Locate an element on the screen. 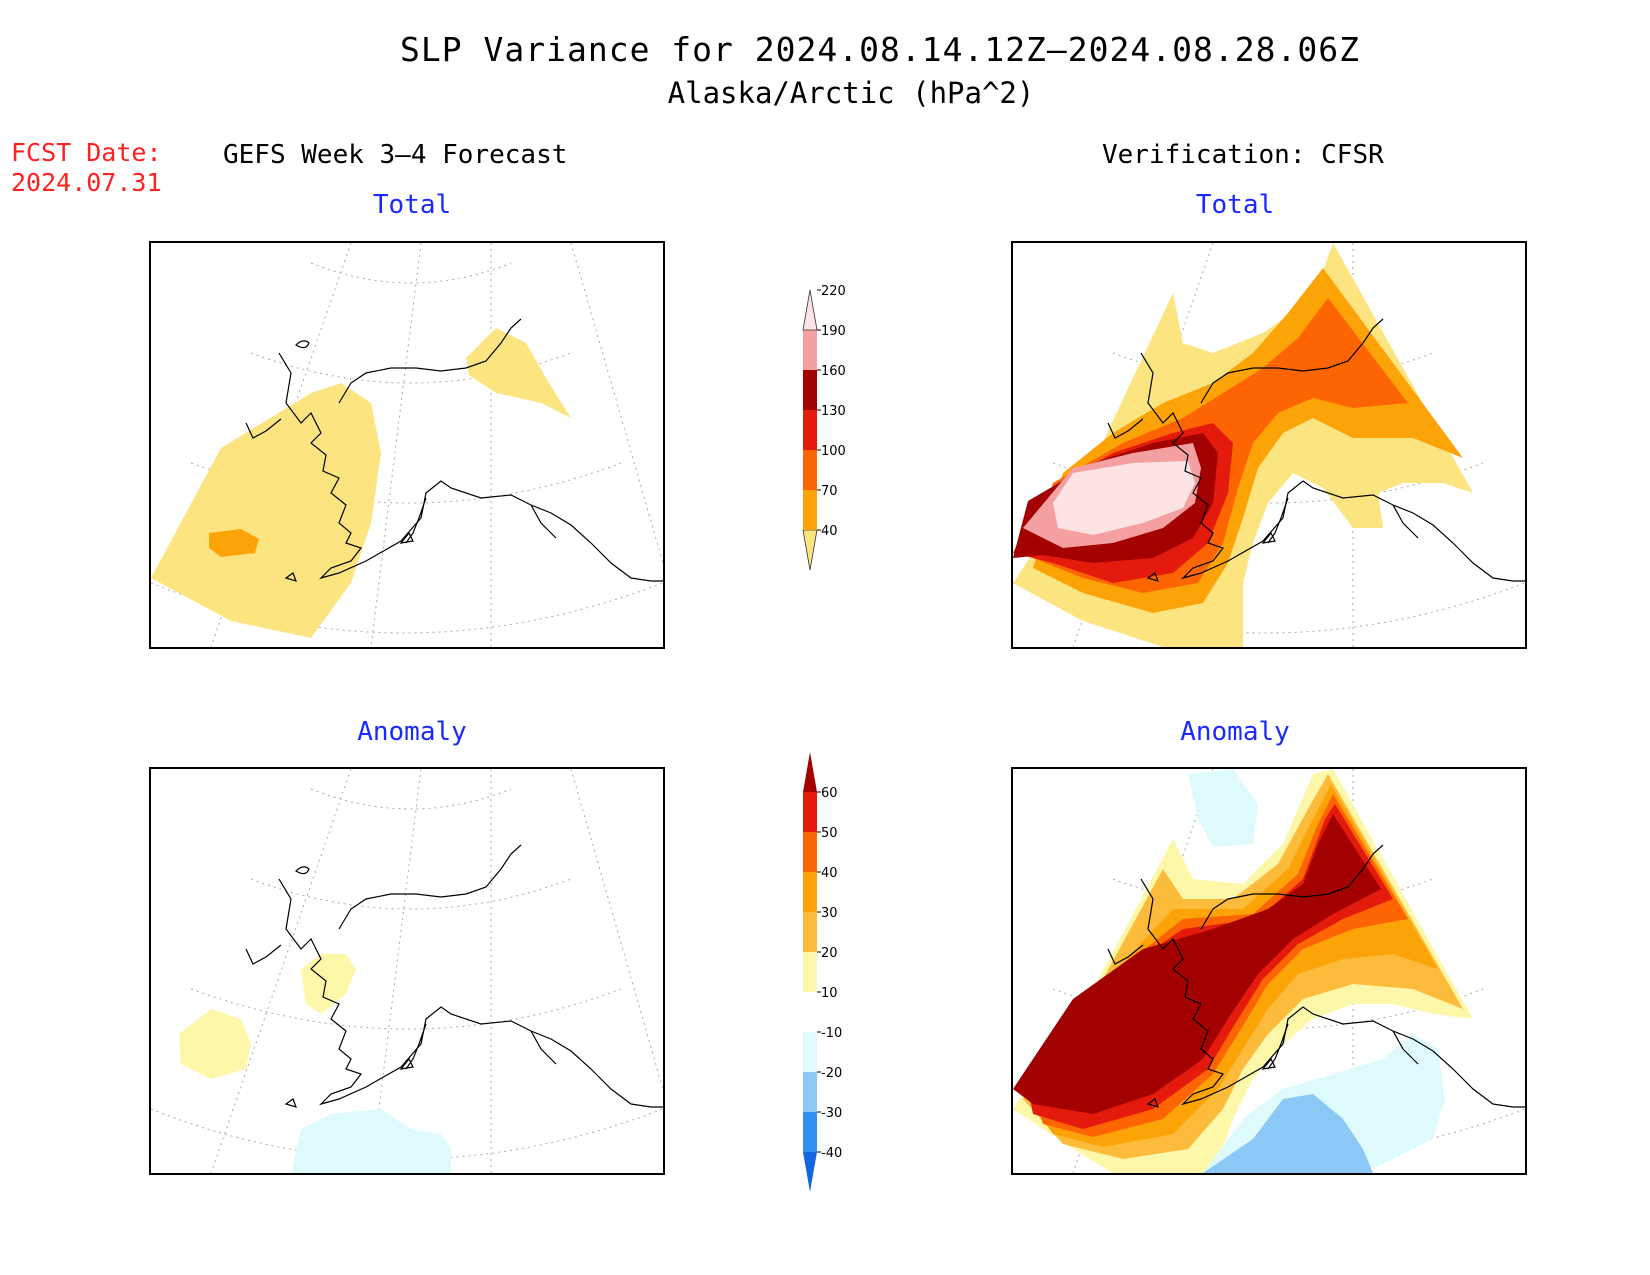 Image resolution: width=1650 pixels, height=1275 pixels. verification-anomaly-title: Anomaly is located at coordinates (1235, 732).